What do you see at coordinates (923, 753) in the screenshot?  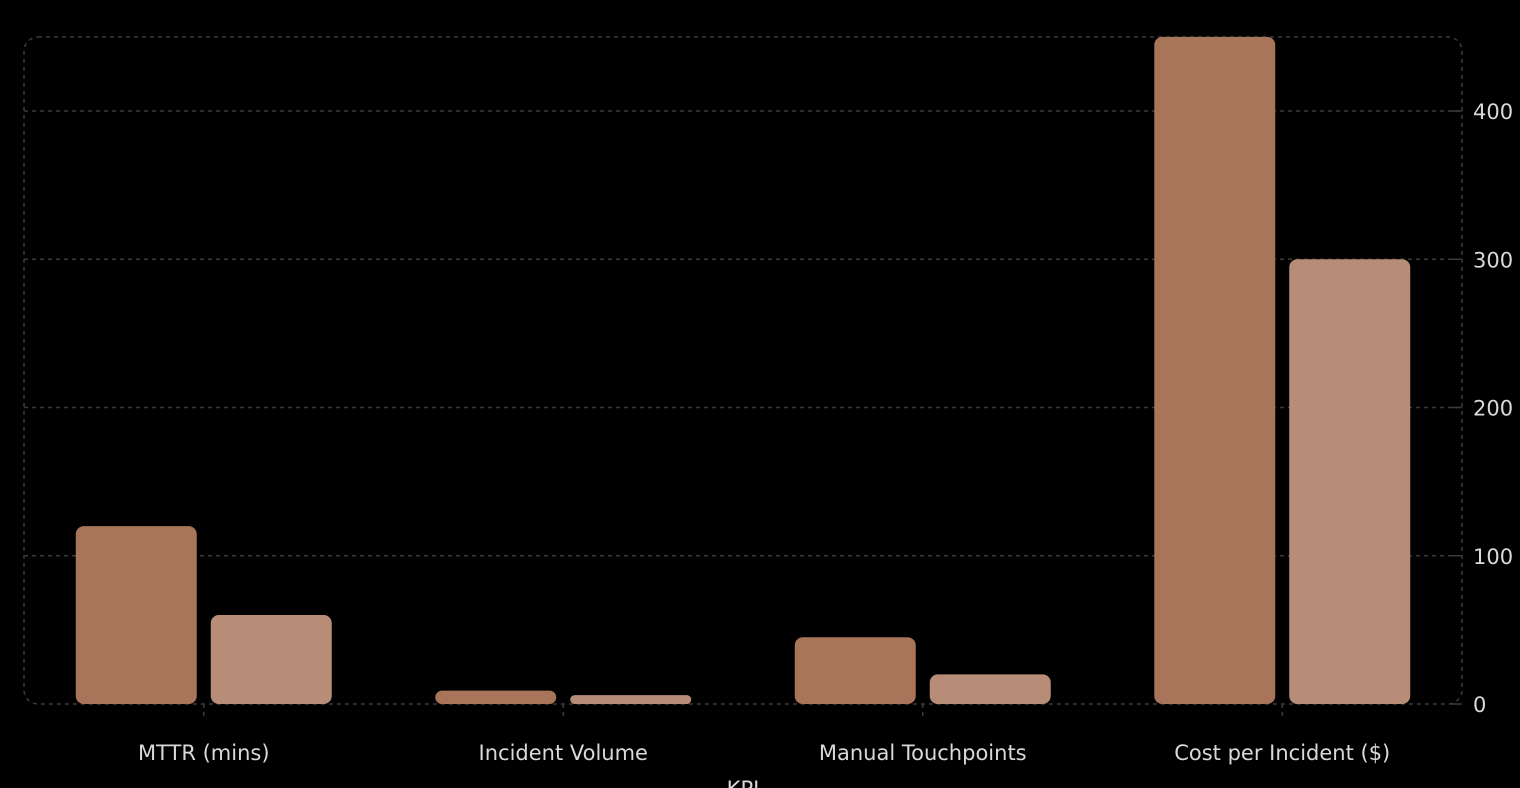 I see `x-tick-label: Manual Touchpoints` at bounding box center [923, 753].